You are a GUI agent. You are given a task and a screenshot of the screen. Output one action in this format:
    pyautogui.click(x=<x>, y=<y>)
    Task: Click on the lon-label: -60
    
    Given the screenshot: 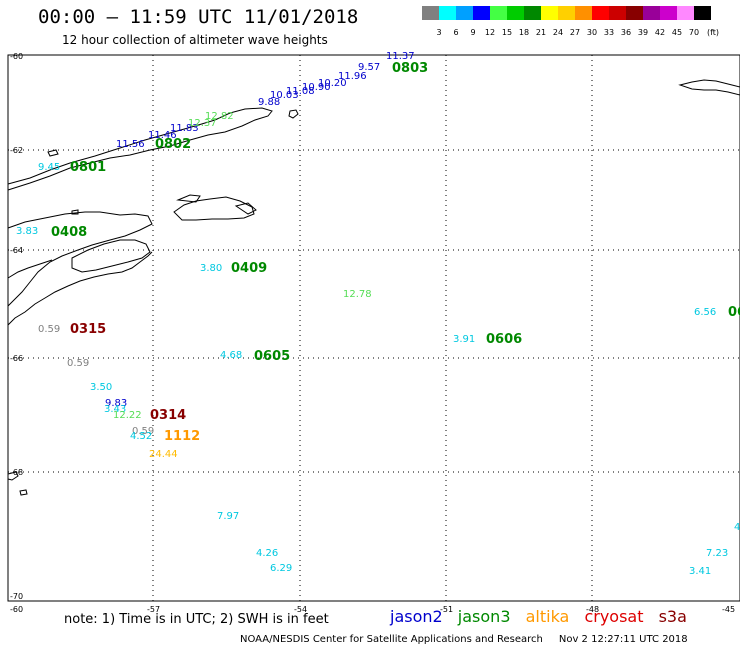 What is the action you would take?
    pyautogui.click(x=16, y=609)
    